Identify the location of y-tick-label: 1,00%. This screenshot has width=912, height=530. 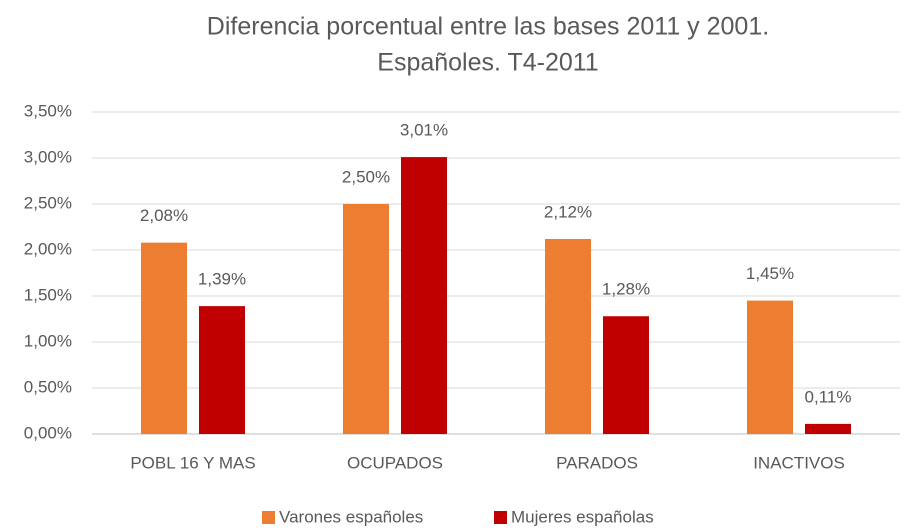
(48, 340).